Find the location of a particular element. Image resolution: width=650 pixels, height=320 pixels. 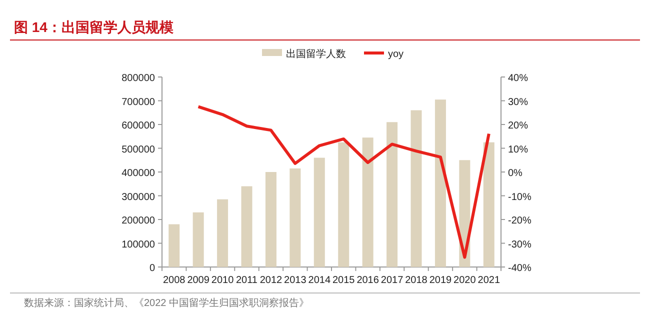

y2-tick-label: 0% is located at coordinates (515, 173).